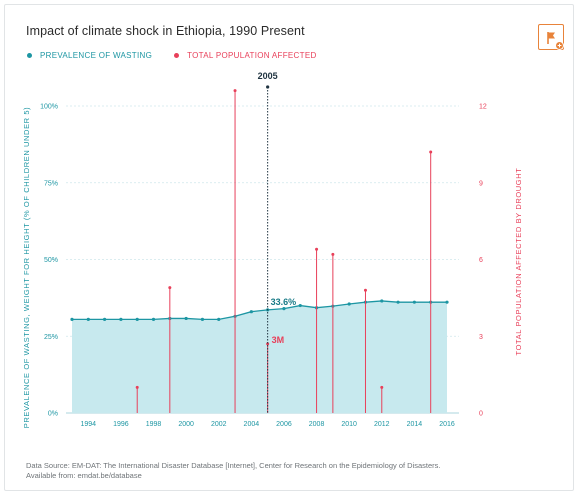 This screenshot has width=580, height=497. What do you see at coordinates (29, 55) in the screenshot?
I see `legend-swatch-wasting` at bounding box center [29, 55].